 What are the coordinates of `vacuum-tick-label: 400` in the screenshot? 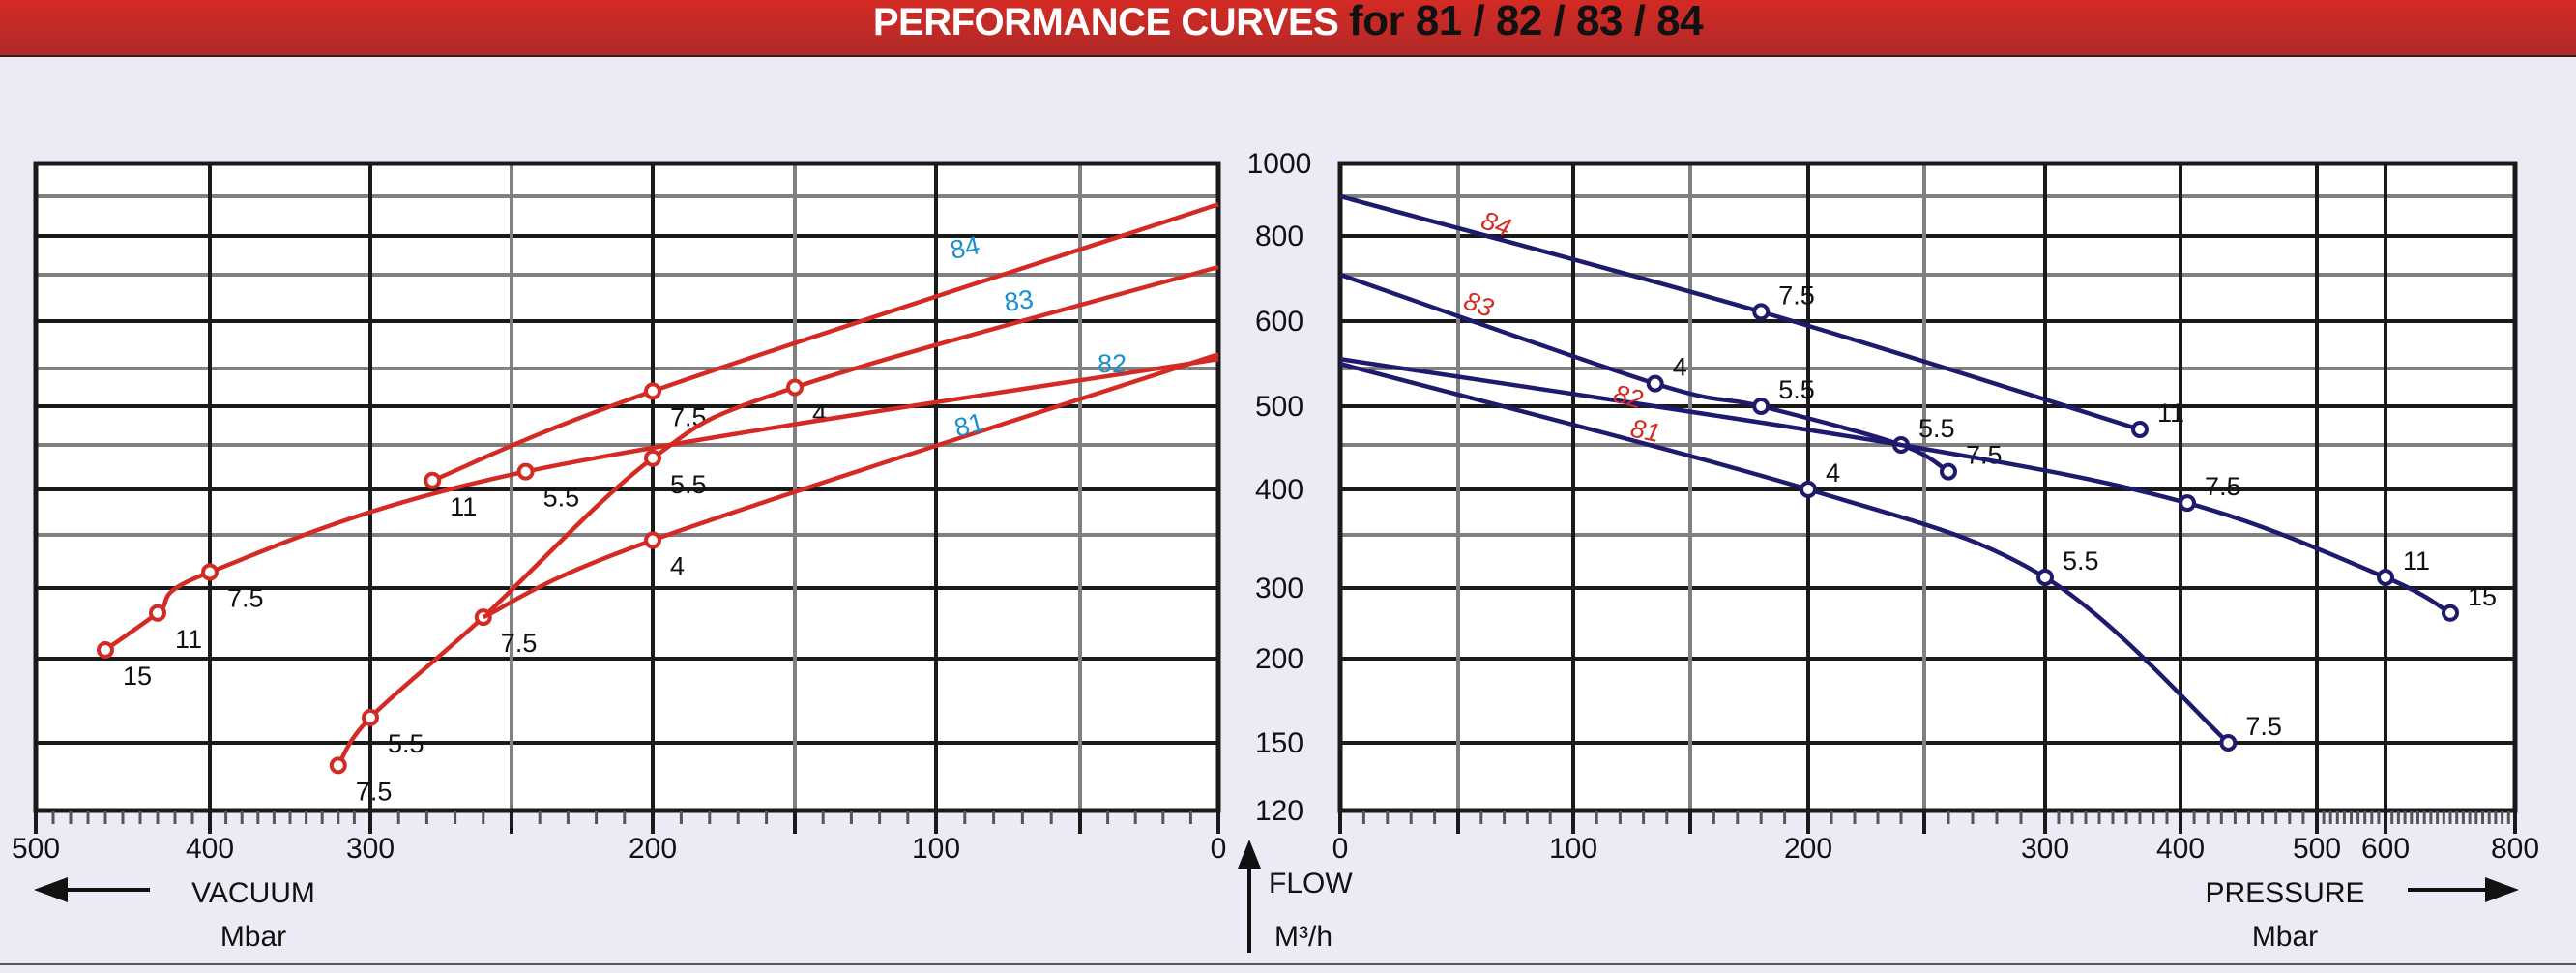 It's located at (210, 849).